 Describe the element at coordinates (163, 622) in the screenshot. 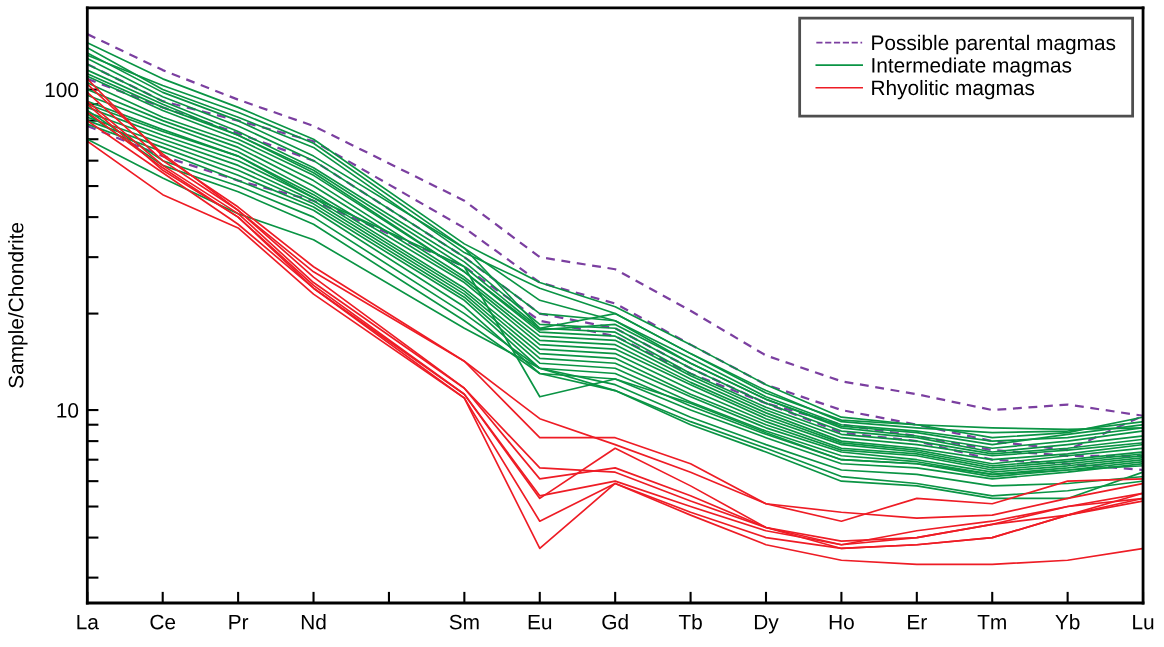

I see `x-tick-label: Ce` at that location.